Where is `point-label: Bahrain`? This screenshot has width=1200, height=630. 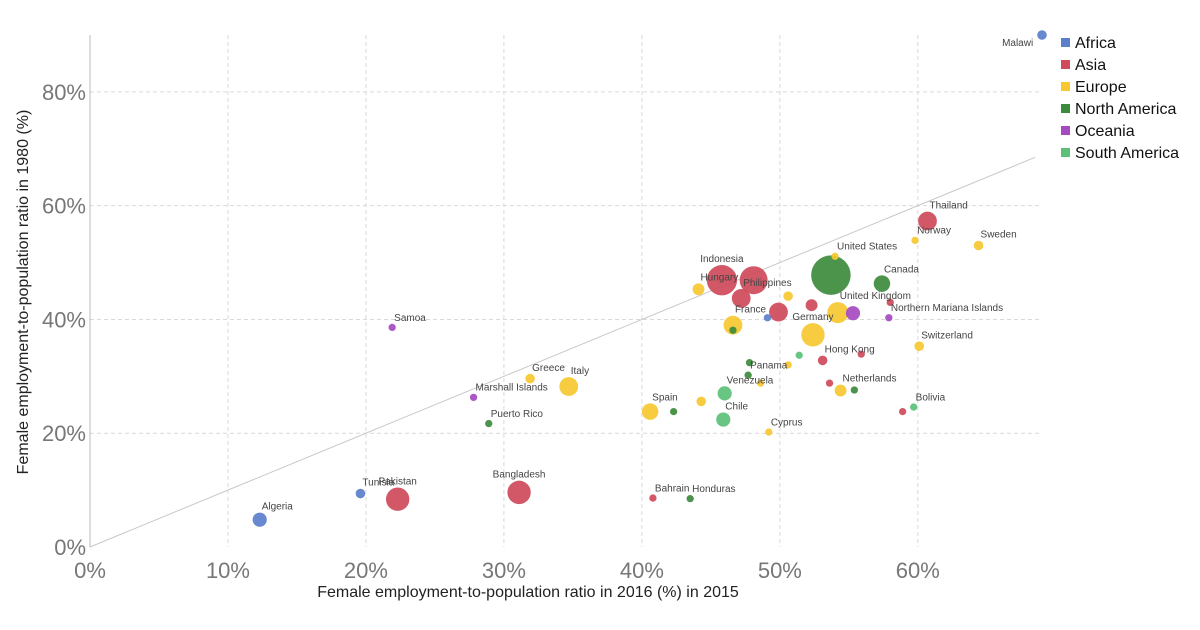 point-label: Bahrain is located at coordinates (672, 488).